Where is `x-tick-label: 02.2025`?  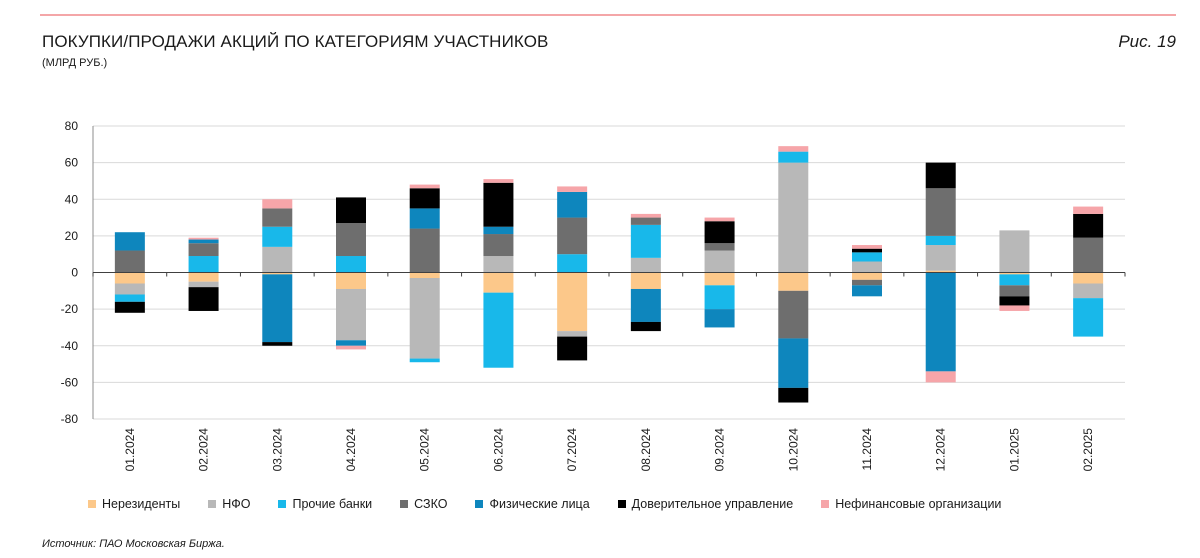 x-tick-label: 02.2025 is located at coordinates (1088, 450).